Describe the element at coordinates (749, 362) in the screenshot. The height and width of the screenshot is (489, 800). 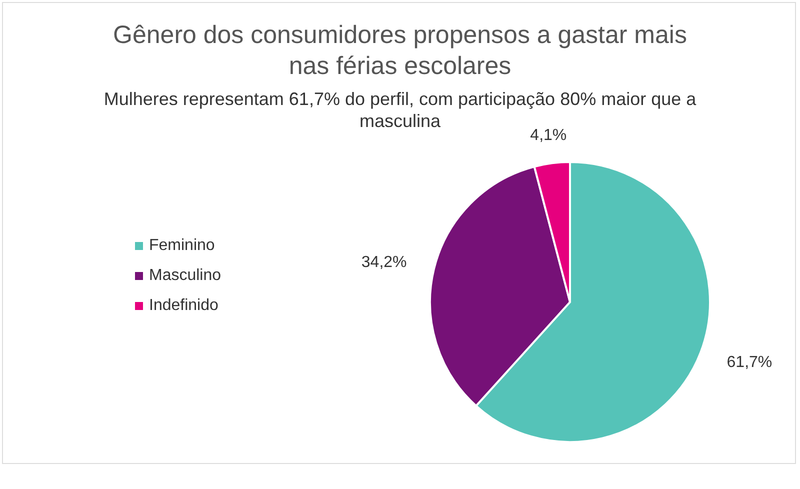
I see `data-label: 61,7%` at that location.